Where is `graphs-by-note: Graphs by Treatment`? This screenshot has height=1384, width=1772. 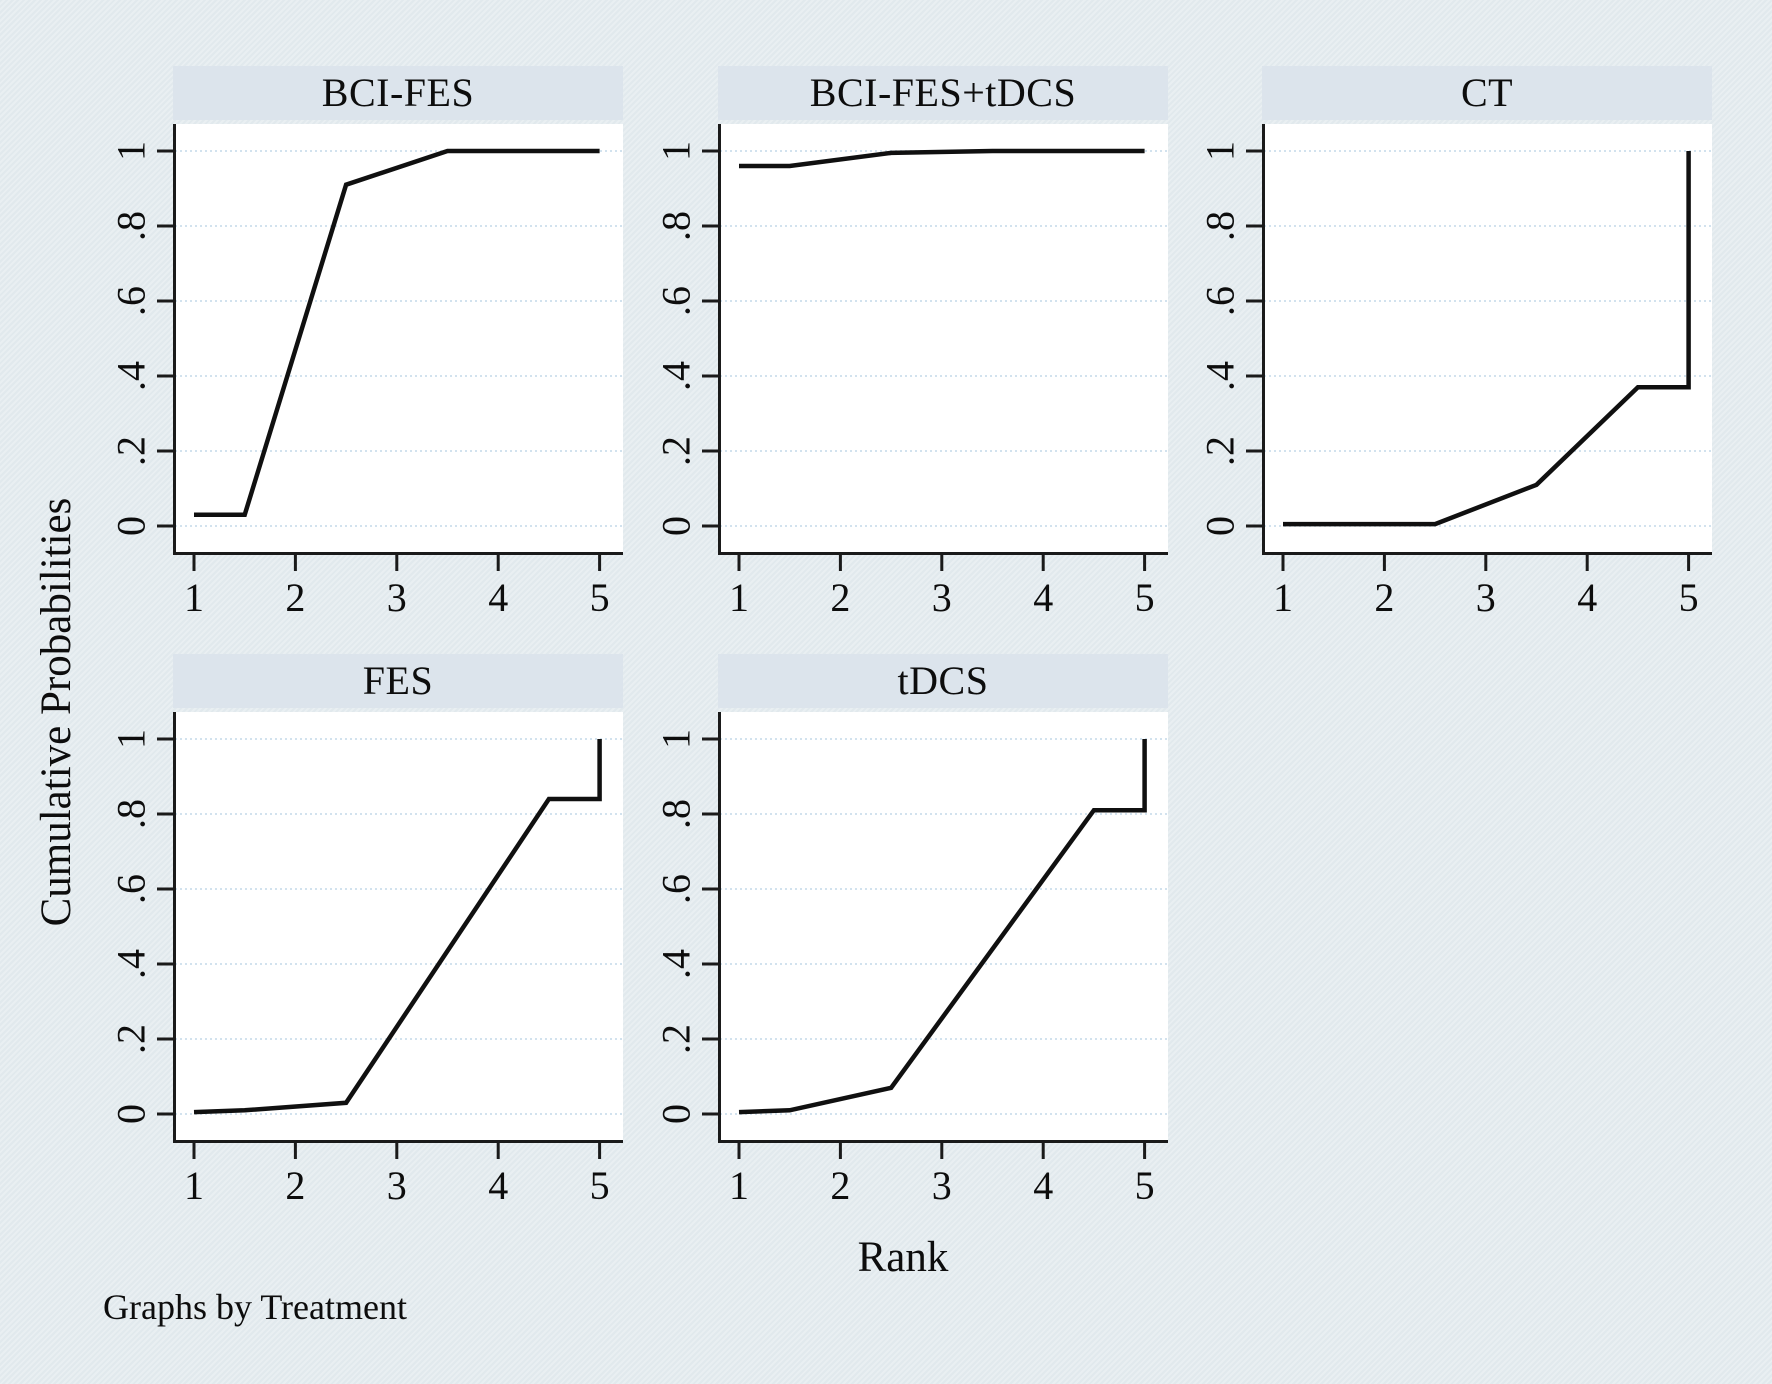 graphs-by-note: Graphs by Treatment is located at coordinates (255, 1307).